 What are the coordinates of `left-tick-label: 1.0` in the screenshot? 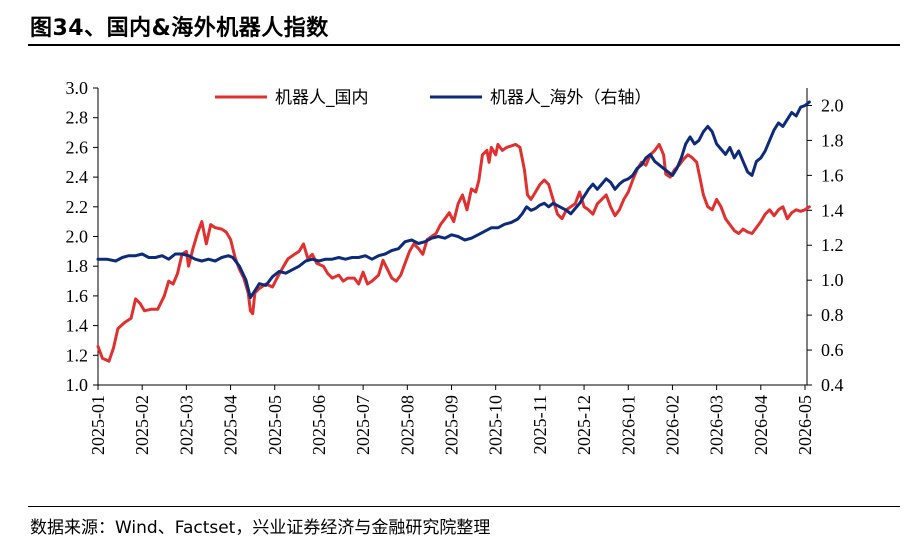 It's located at (77, 385).